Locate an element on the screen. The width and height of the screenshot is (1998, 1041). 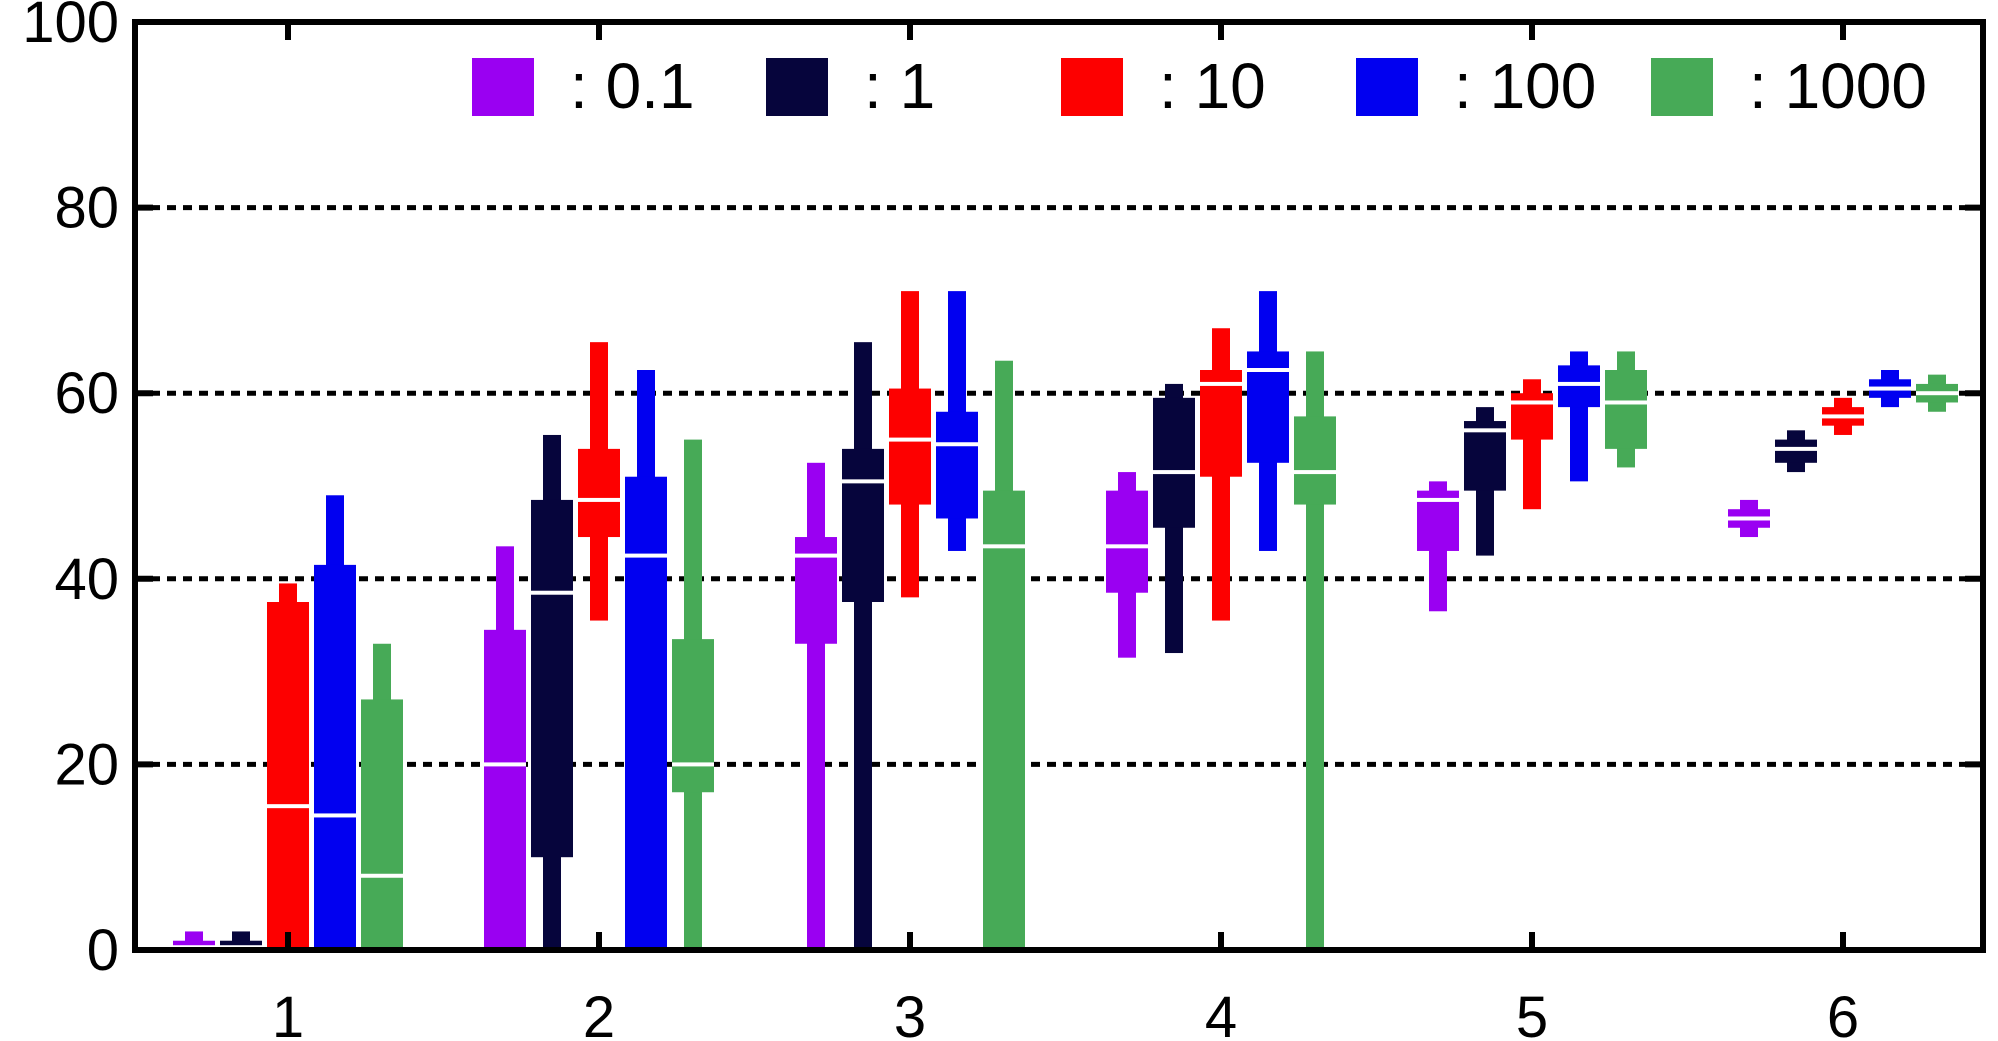
legend-label: : 0.1 is located at coordinates (632, 86).